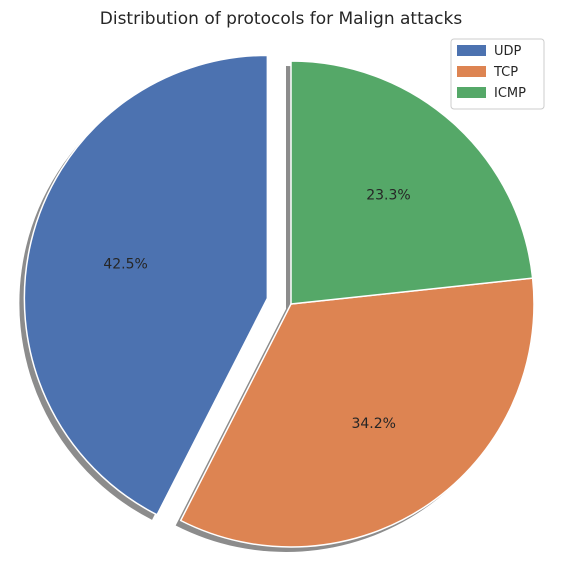 This screenshot has width=562, height=581. What do you see at coordinates (388, 196) in the screenshot?
I see `pct-label-icmp: 23.3%` at bounding box center [388, 196].